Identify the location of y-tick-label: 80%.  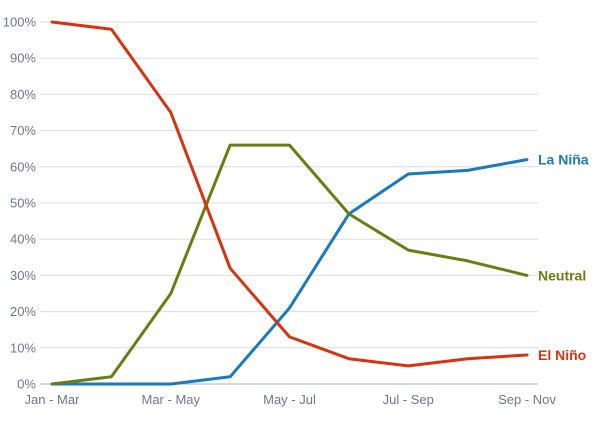
(23, 94).